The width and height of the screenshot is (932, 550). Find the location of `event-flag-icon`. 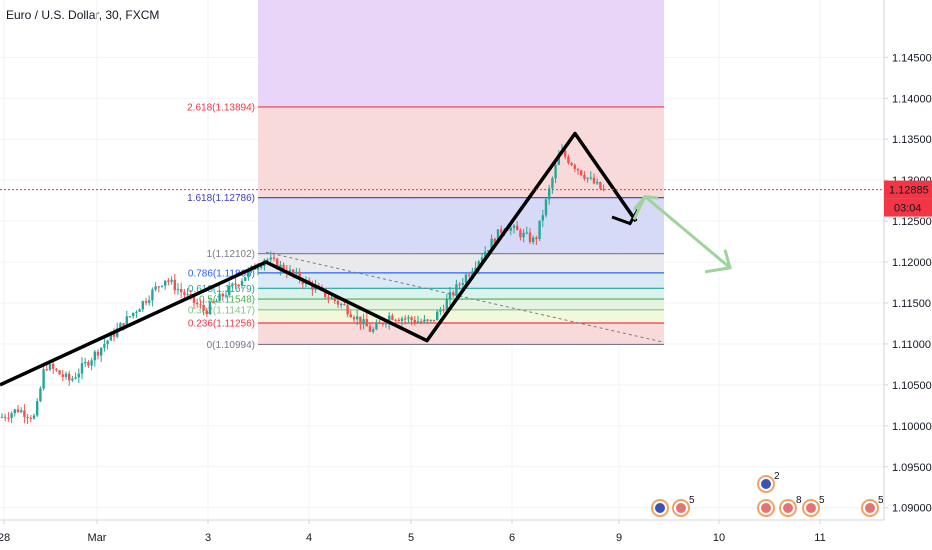

event-flag-icon is located at coordinates (766, 508).